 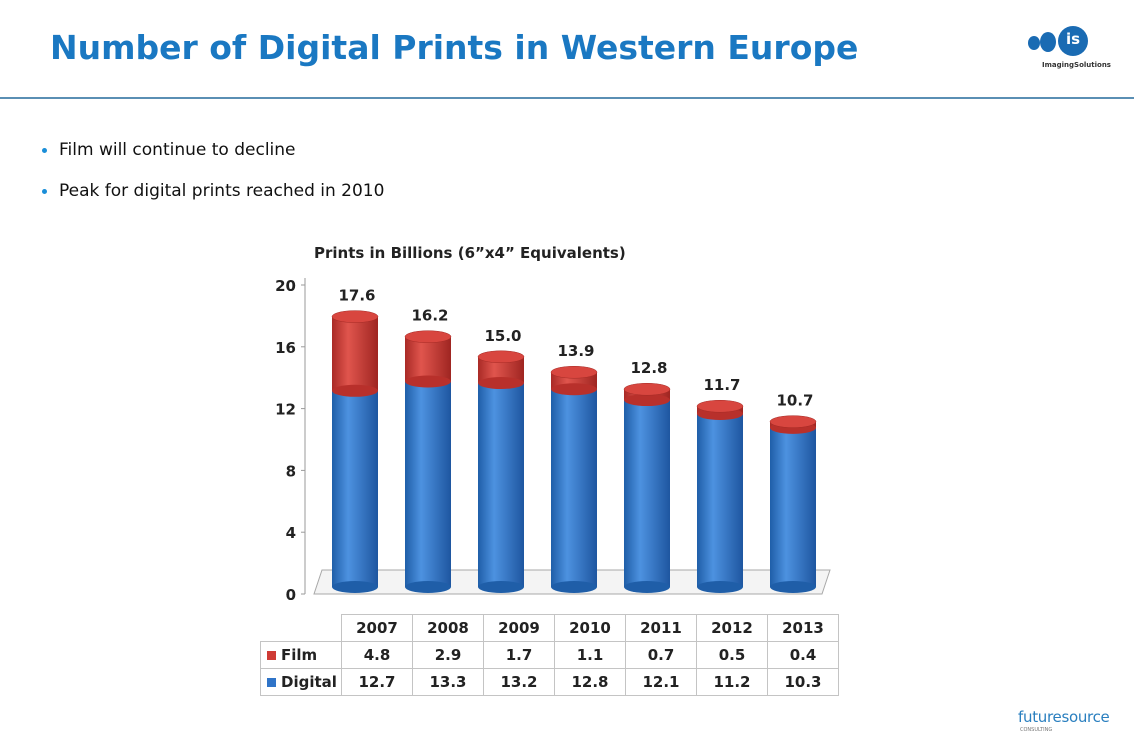 I want to click on table-corner, so click(x=301, y=628).